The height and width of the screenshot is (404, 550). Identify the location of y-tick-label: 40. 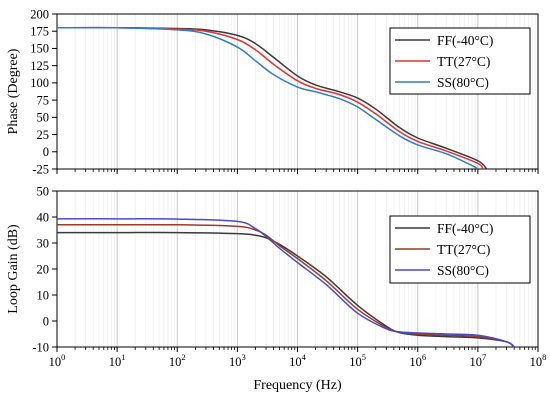
(43, 217).